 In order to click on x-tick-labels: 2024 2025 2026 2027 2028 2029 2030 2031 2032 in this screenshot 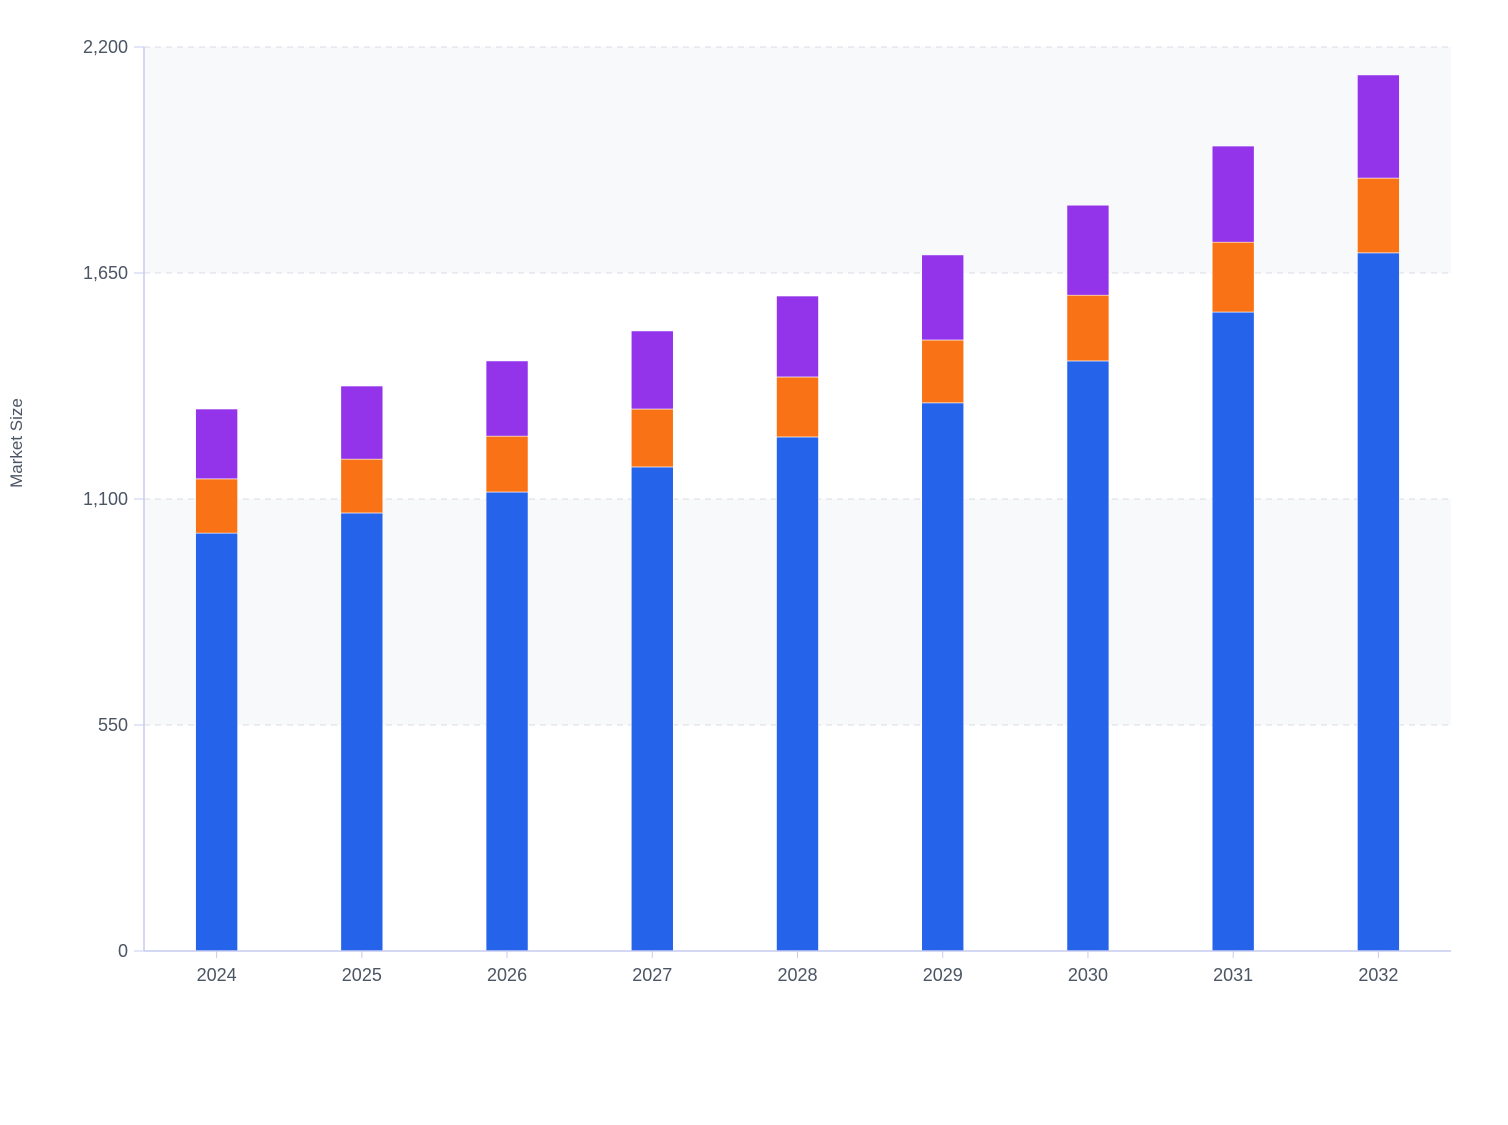, I will do `click(798, 975)`.